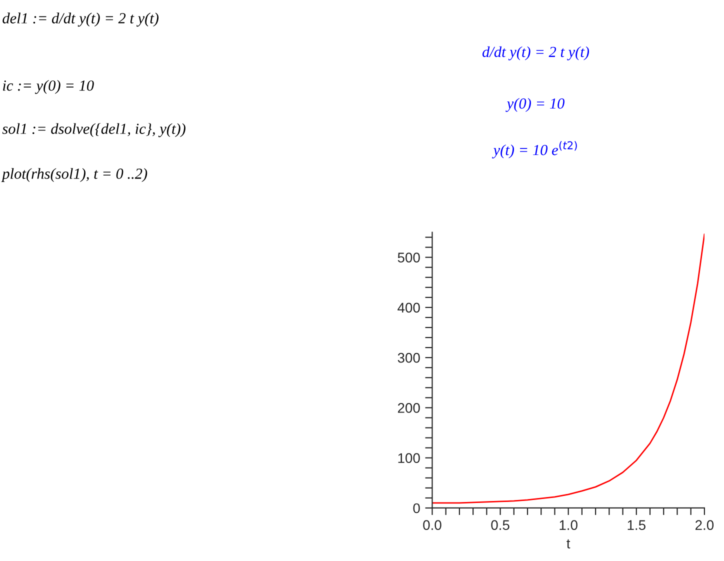  What do you see at coordinates (637, 525) in the screenshot?
I see `x-tick-label: 1.5` at bounding box center [637, 525].